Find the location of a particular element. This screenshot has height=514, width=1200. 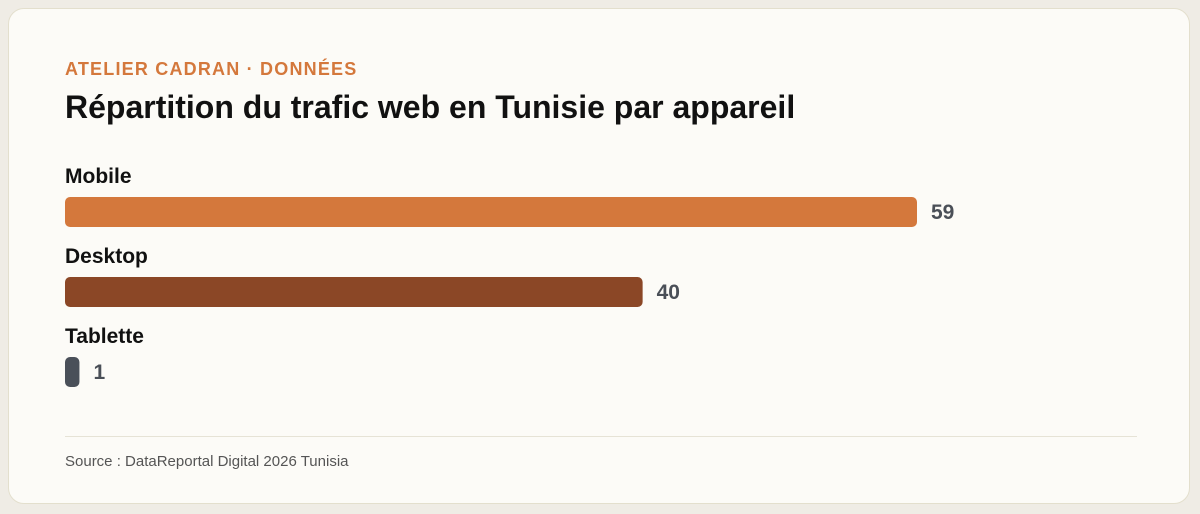

value-label-mobile: 59 is located at coordinates (942, 212).